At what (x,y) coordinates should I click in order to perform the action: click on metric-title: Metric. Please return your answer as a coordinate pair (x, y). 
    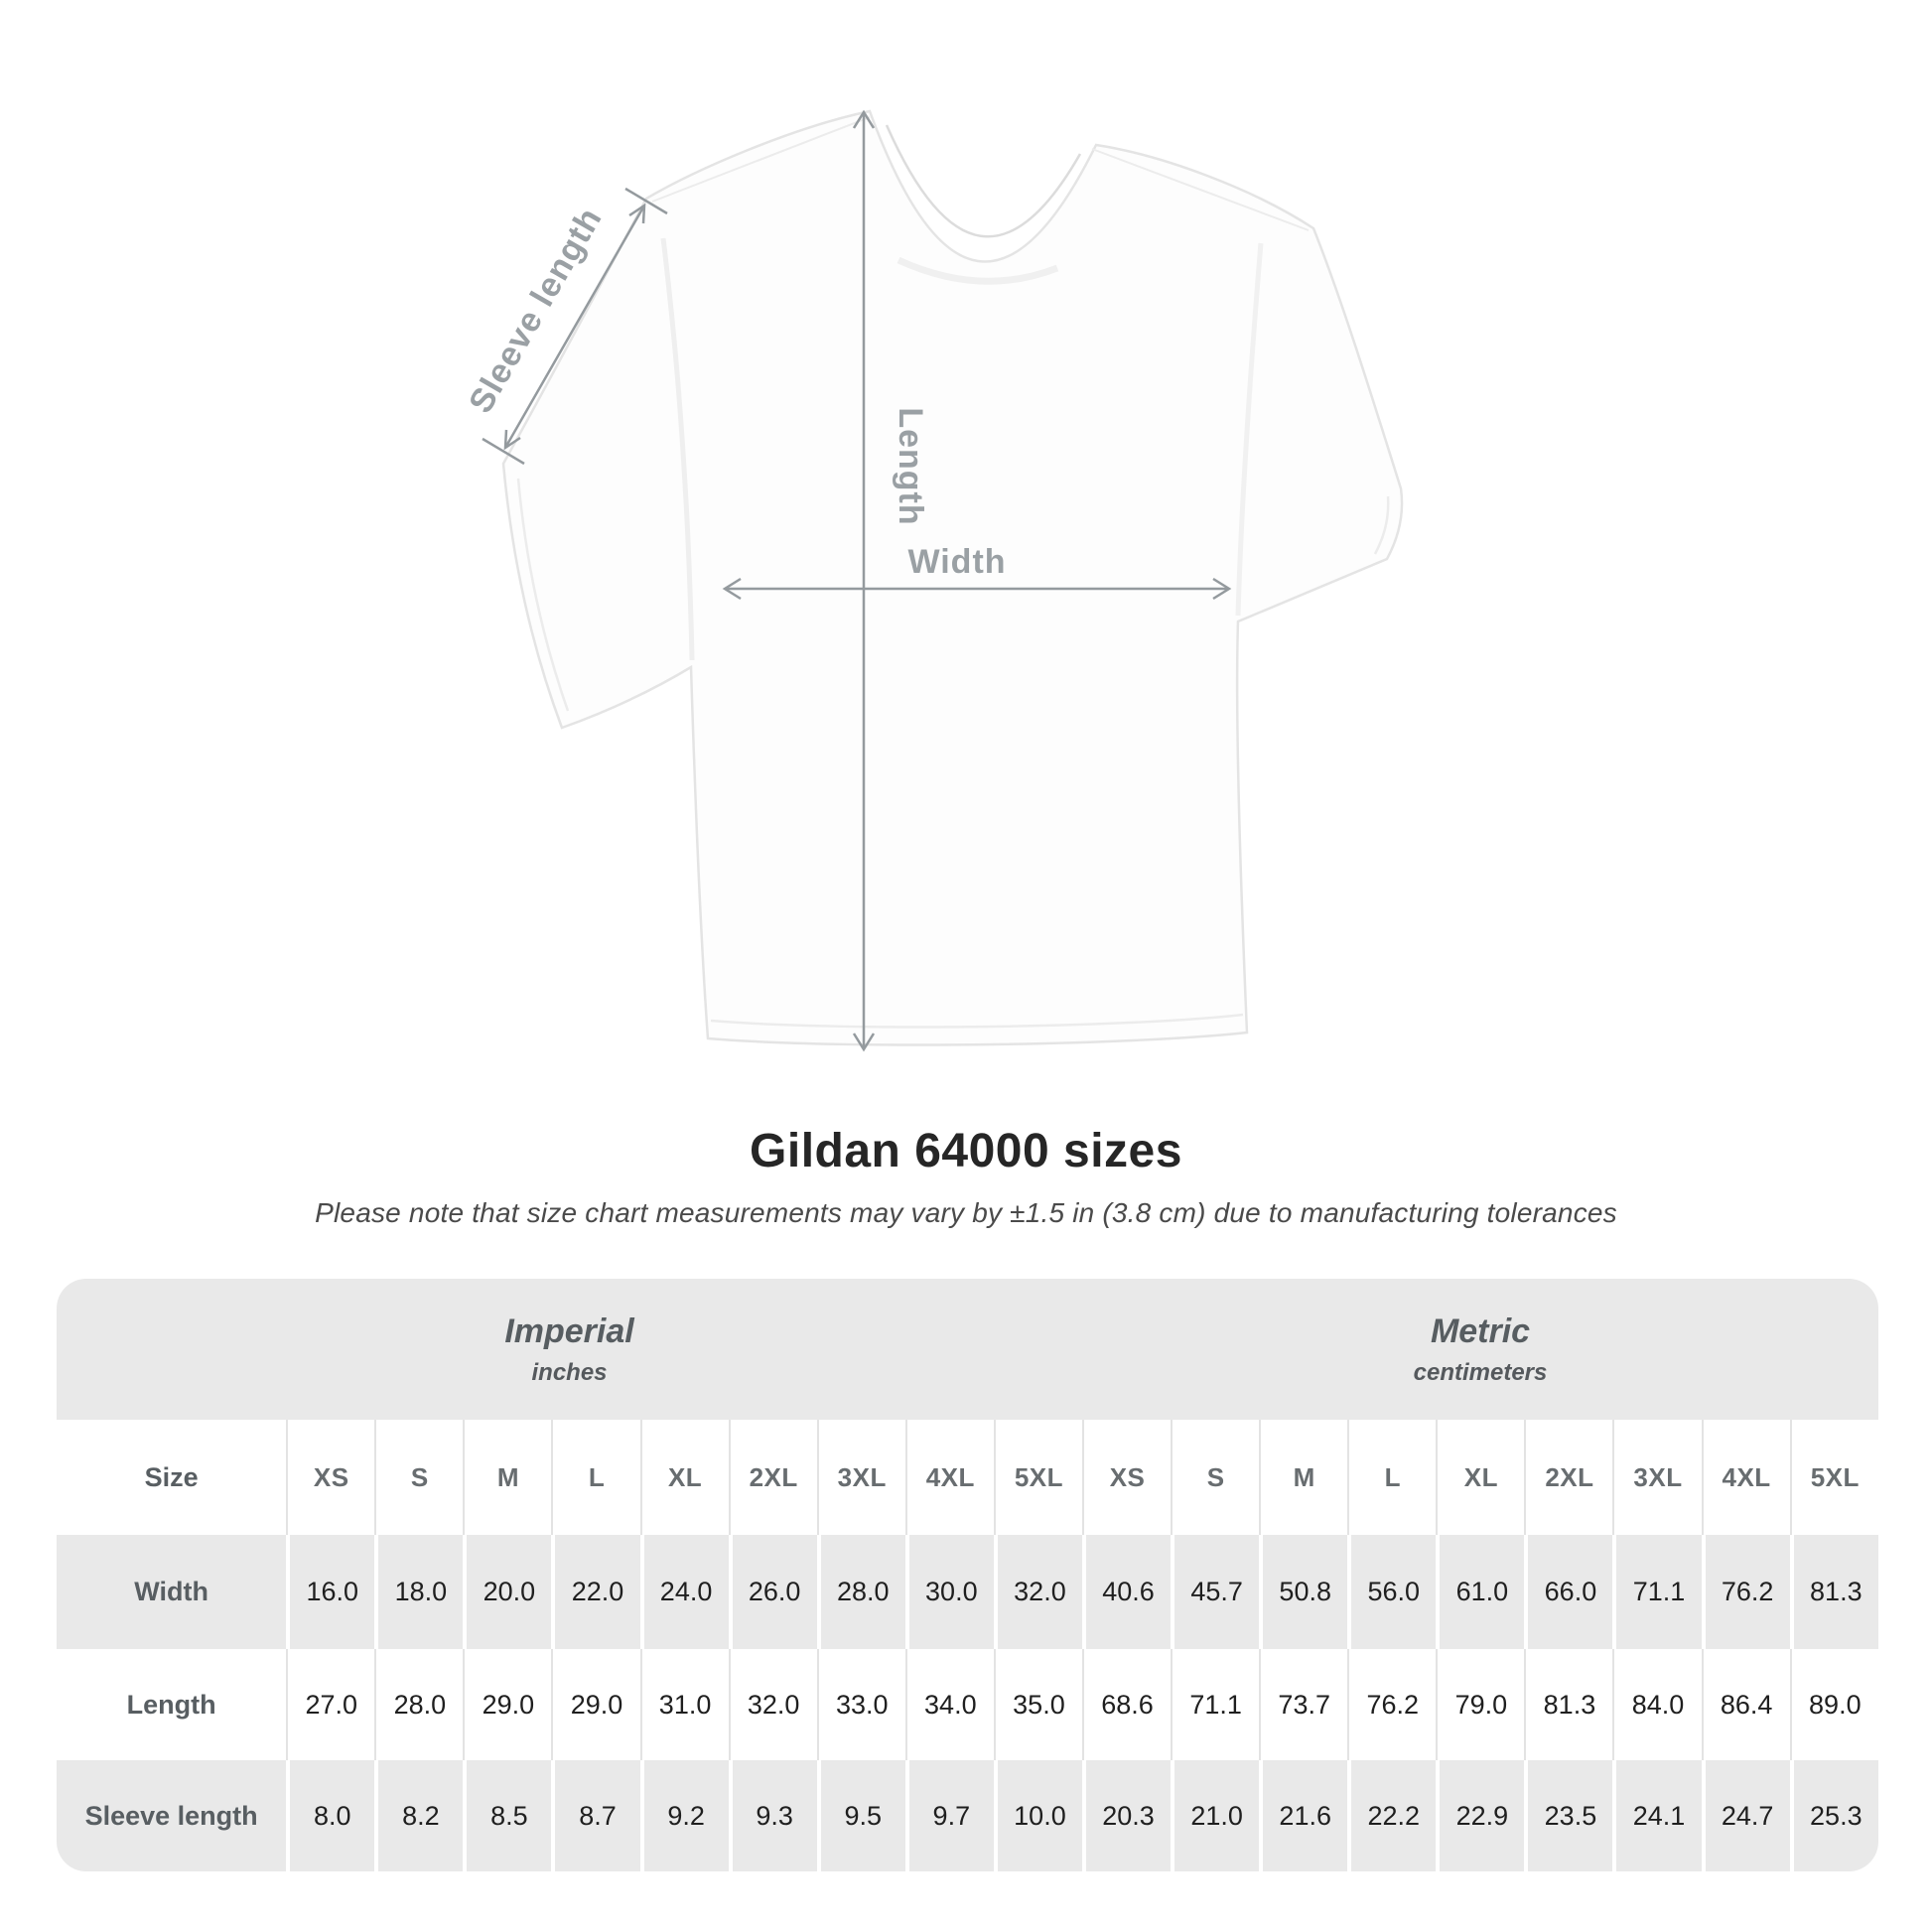
    Looking at the image, I should click on (1480, 1331).